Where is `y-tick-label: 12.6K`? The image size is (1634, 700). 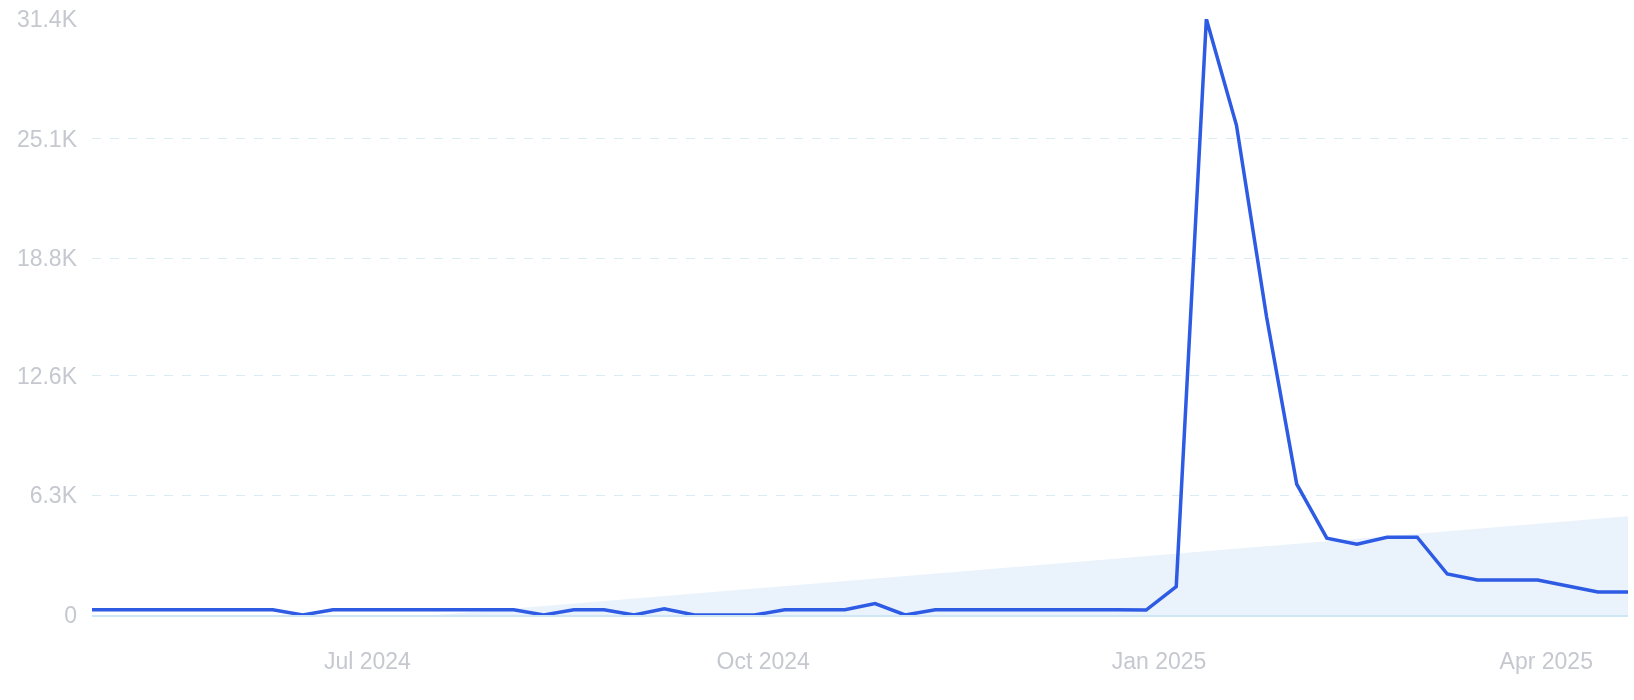
y-tick-label: 12.6K is located at coordinates (47, 375).